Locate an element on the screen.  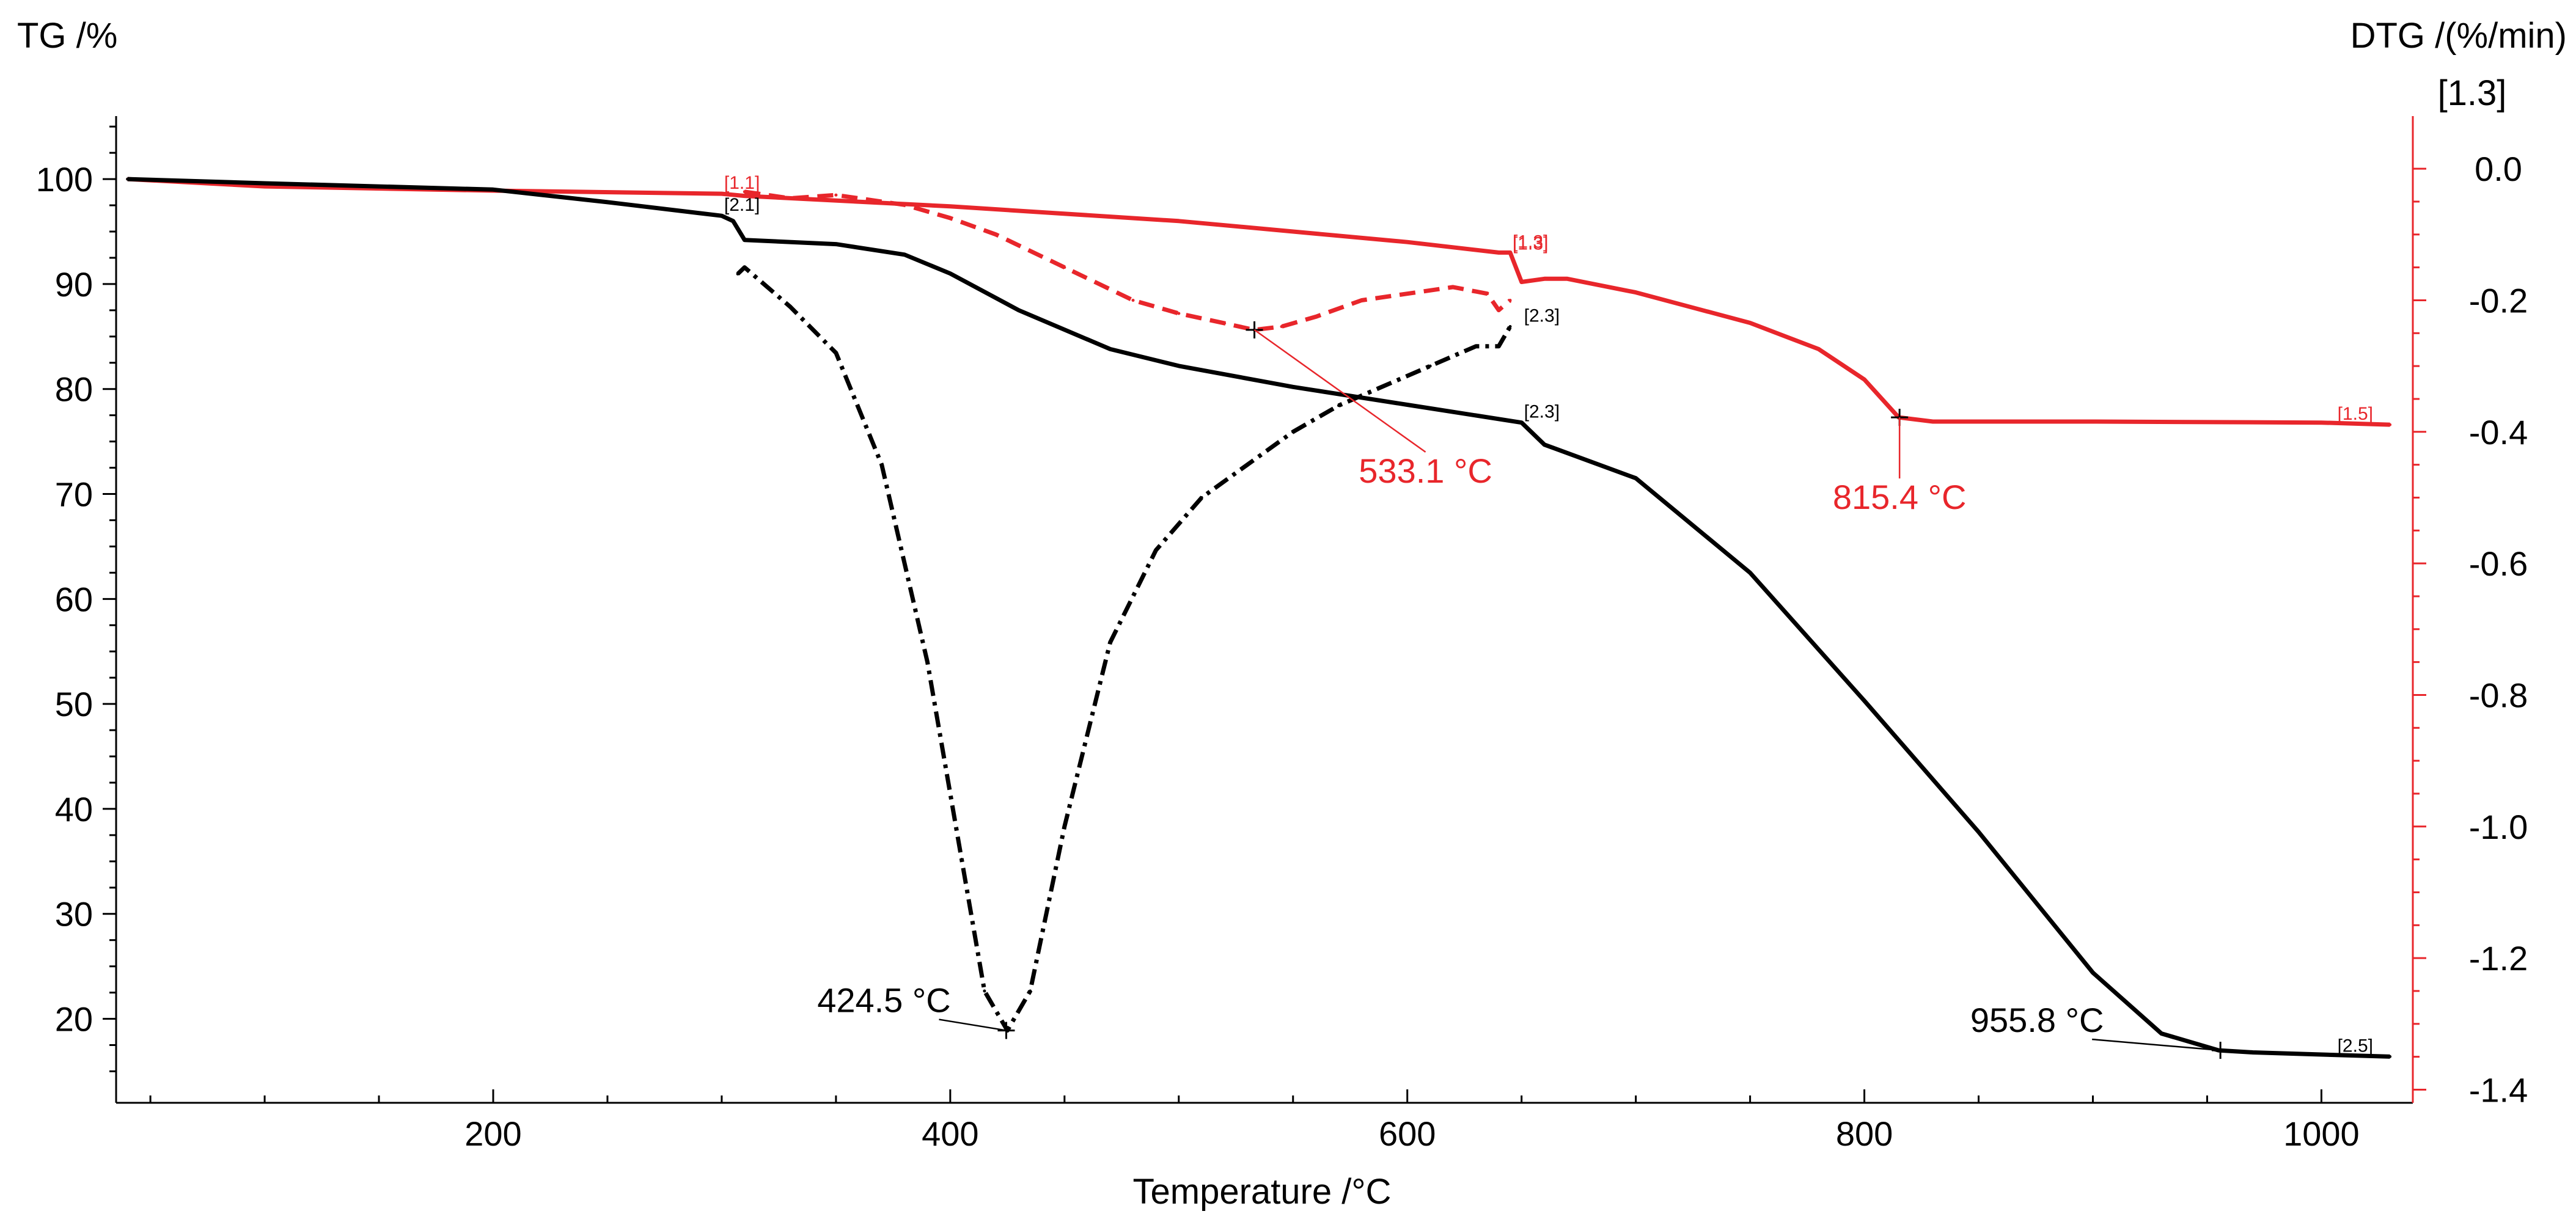
peak-label: 533.1 °C is located at coordinates (1425, 471).